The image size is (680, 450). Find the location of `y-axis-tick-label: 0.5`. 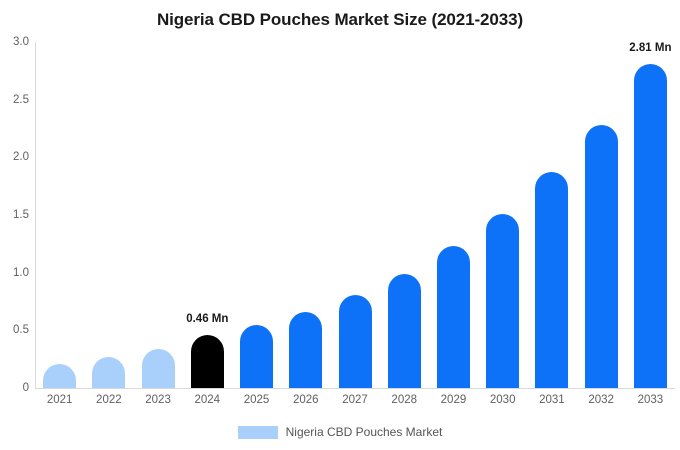

y-axis-tick-label: 0.5 is located at coordinates (21, 330).